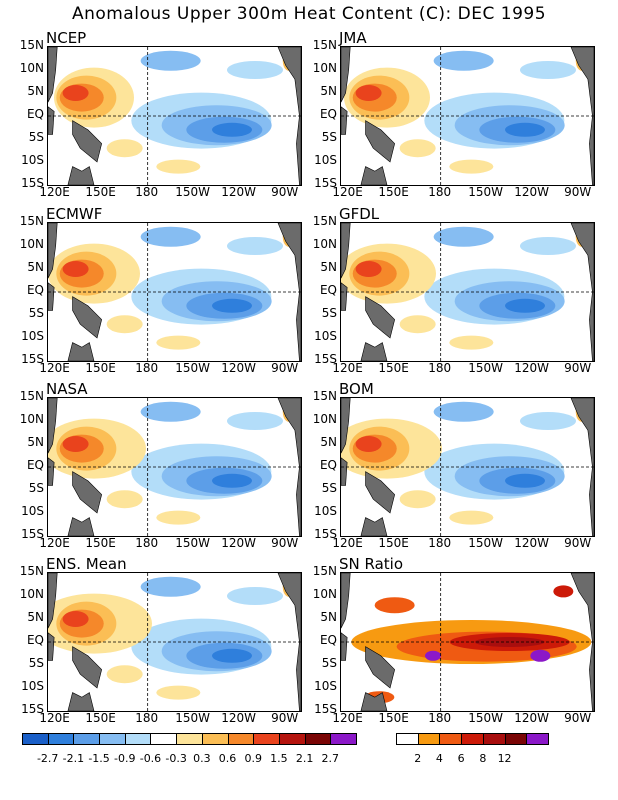  What do you see at coordinates (563, 591) in the screenshot?
I see `sn-region-high` at bounding box center [563, 591].